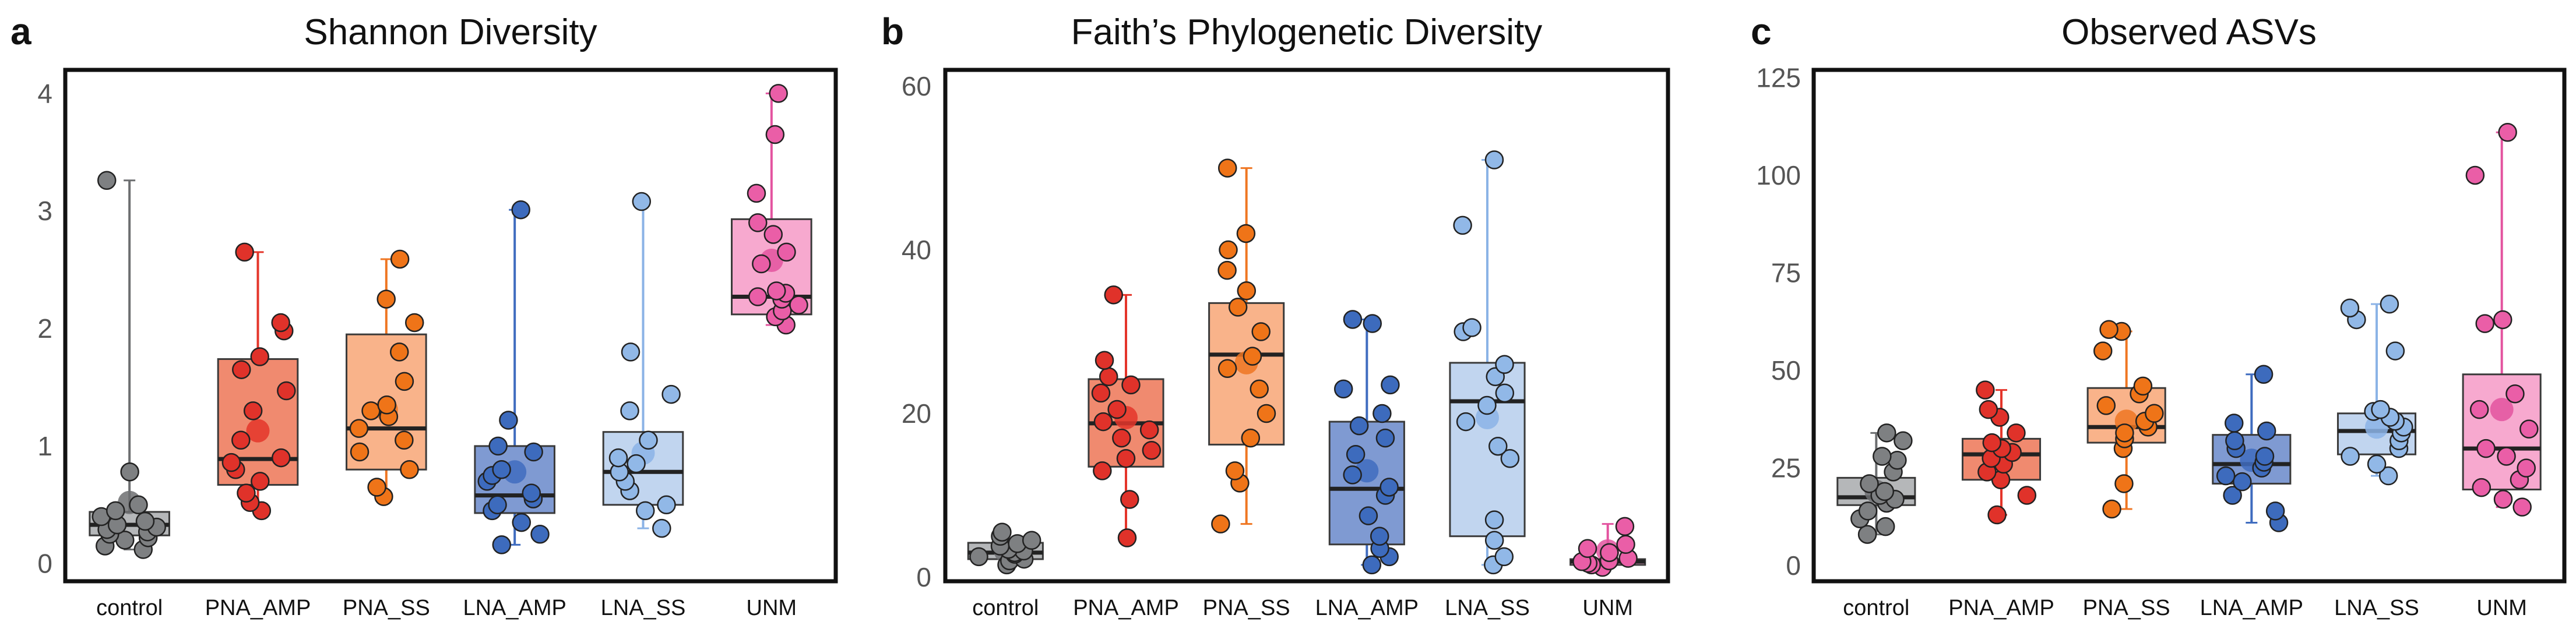  What do you see at coordinates (2127, 608) in the screenshot?
I see `x-tick-label: PNA_SS` at bounding box center [2127, 608].